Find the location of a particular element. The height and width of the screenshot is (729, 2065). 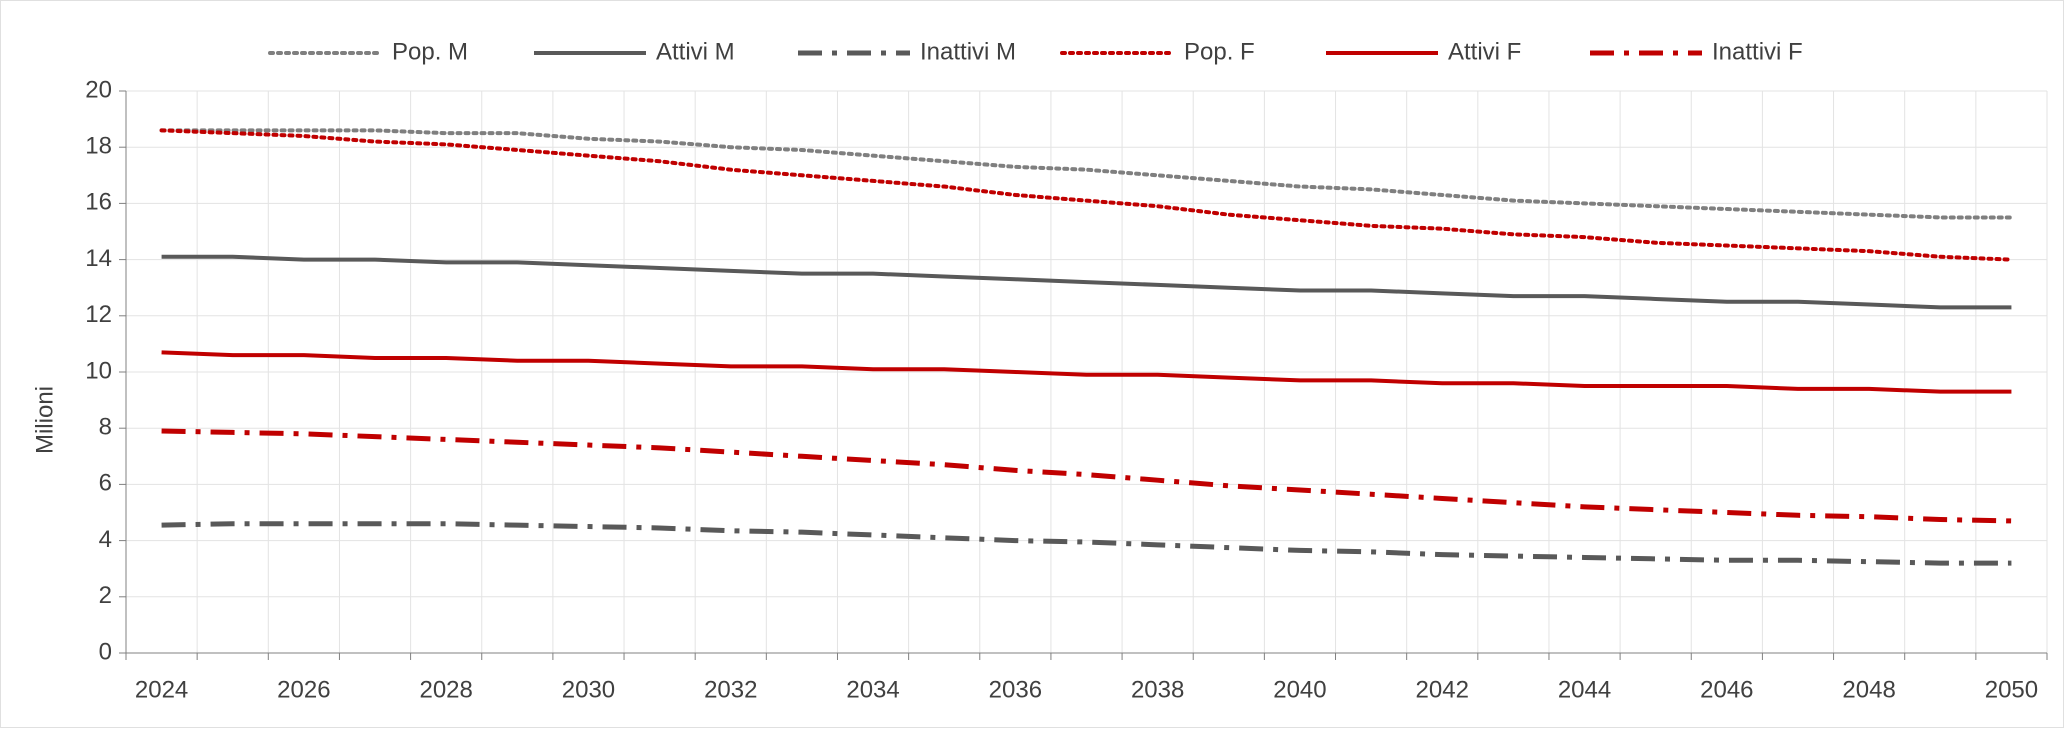

legend-label: Attivi F is located at coordinates (1484, 51).